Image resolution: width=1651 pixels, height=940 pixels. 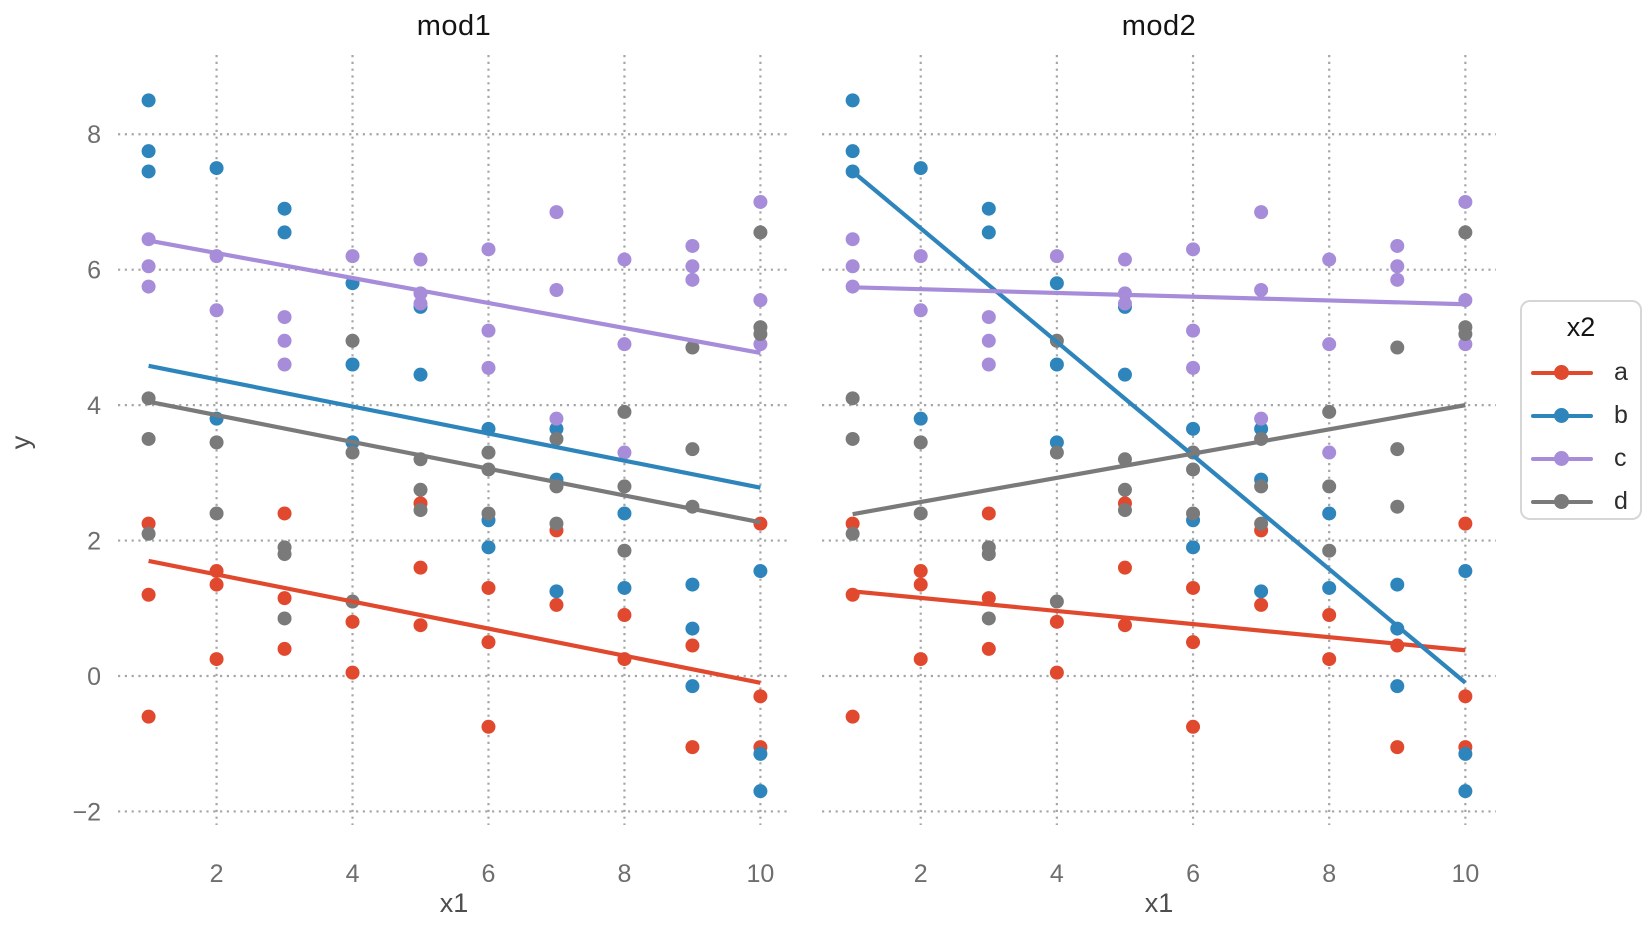 I want to click on legend-item-label: c, so click(x=1620, y=458).